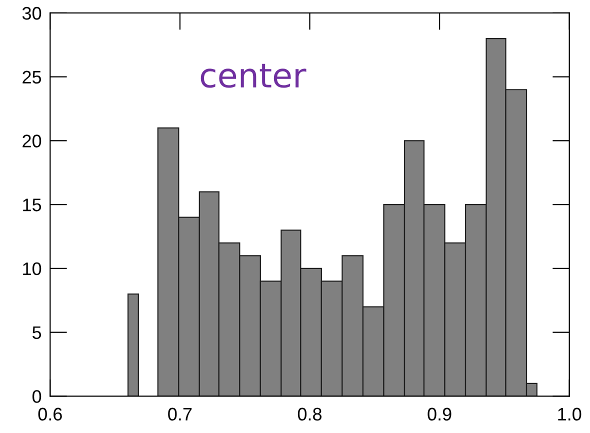  Describe the element at coordinates (32, 77) in the screenshot. I see `y-tick-label: 25` at that location.